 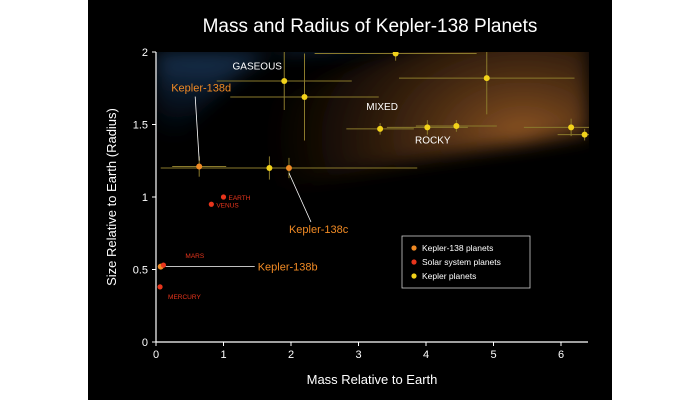 I want to click on x-tick-label-2: 2, so click(x=291, y=355).